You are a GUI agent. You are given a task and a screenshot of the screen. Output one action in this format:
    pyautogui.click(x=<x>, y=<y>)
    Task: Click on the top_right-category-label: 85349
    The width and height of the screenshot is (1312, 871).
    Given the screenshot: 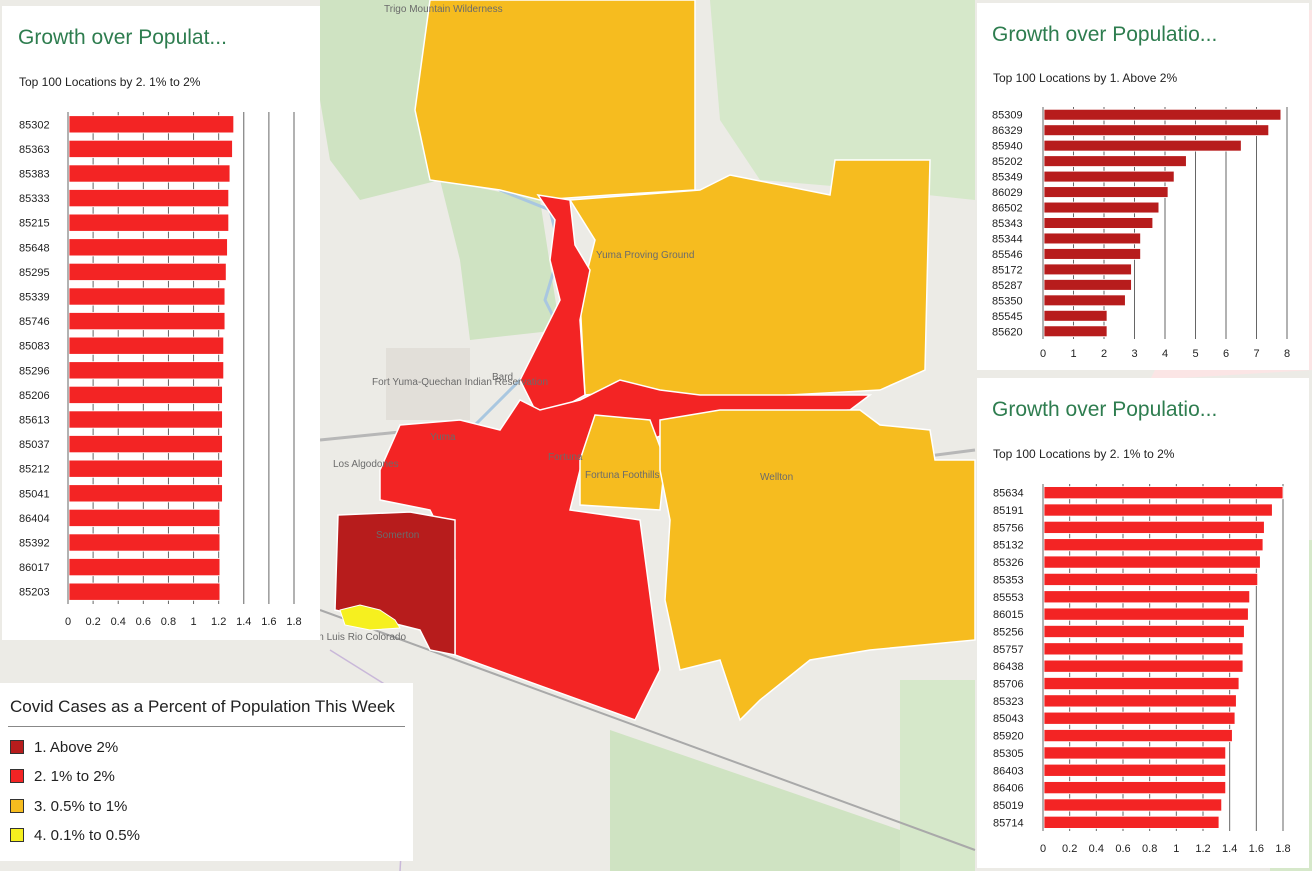 What is the action you would take?
    pyautogui.click(x=1007, y=178)
    